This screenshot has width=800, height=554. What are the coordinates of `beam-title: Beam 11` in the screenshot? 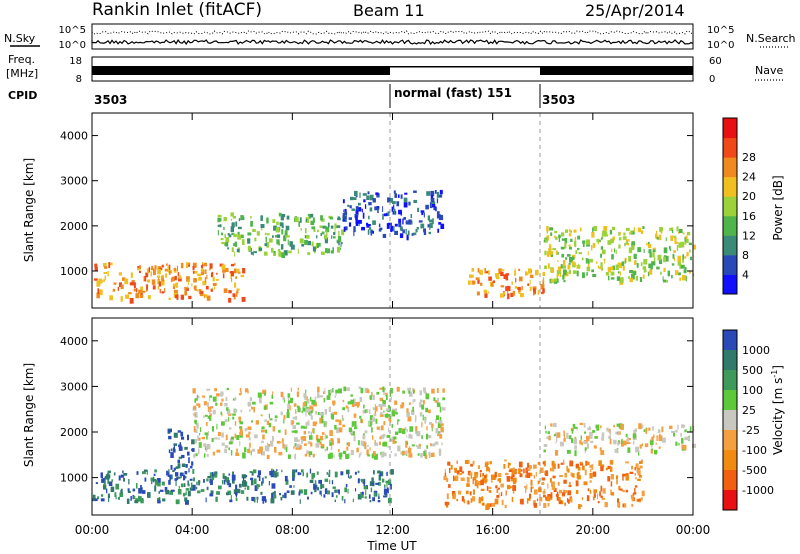 It's located at (389, 10).